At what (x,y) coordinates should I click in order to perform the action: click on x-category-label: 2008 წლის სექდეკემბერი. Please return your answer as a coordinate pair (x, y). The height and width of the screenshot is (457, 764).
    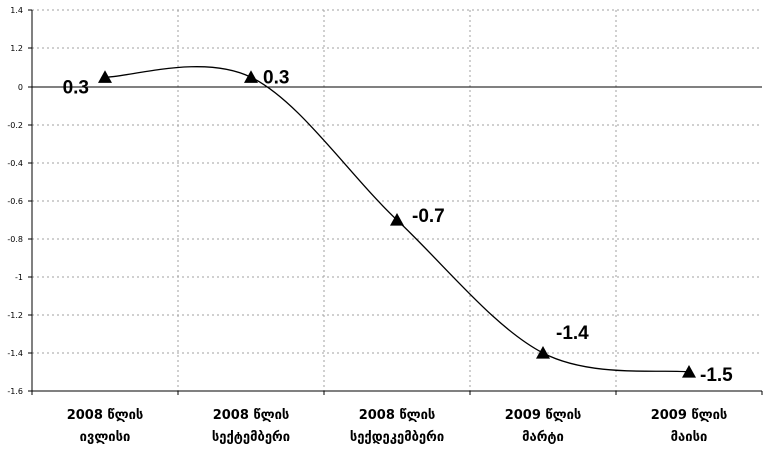
    Looking at the image, I should click on (397, 426).